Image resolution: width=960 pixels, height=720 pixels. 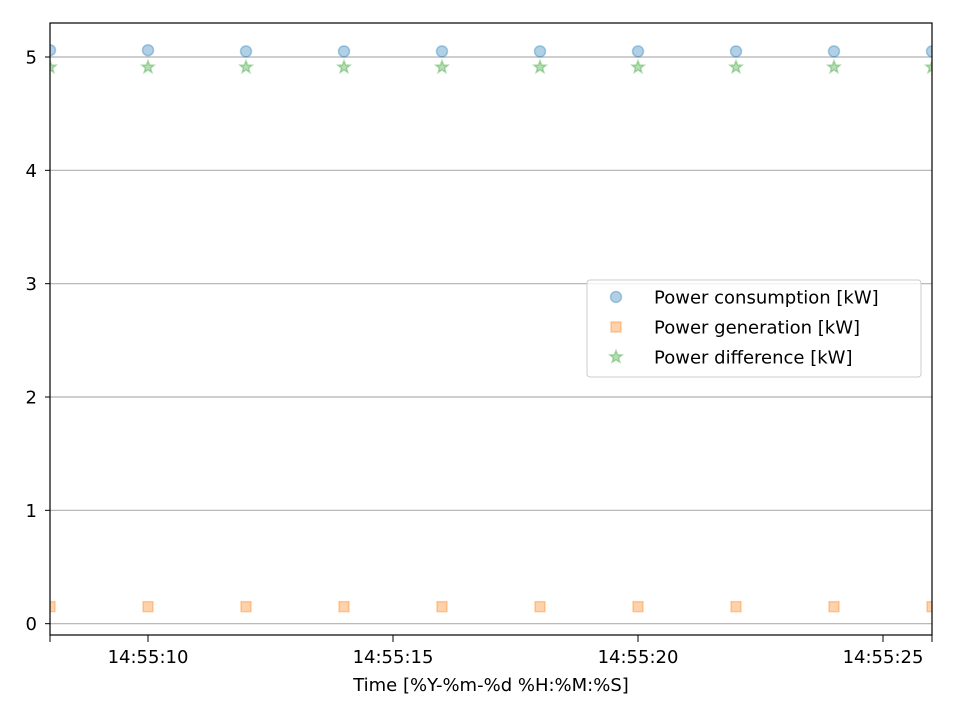 I want to click on x-axis-label: Time [%Y-%m-%d %H:%M:%S], so click(x=490, y=685).